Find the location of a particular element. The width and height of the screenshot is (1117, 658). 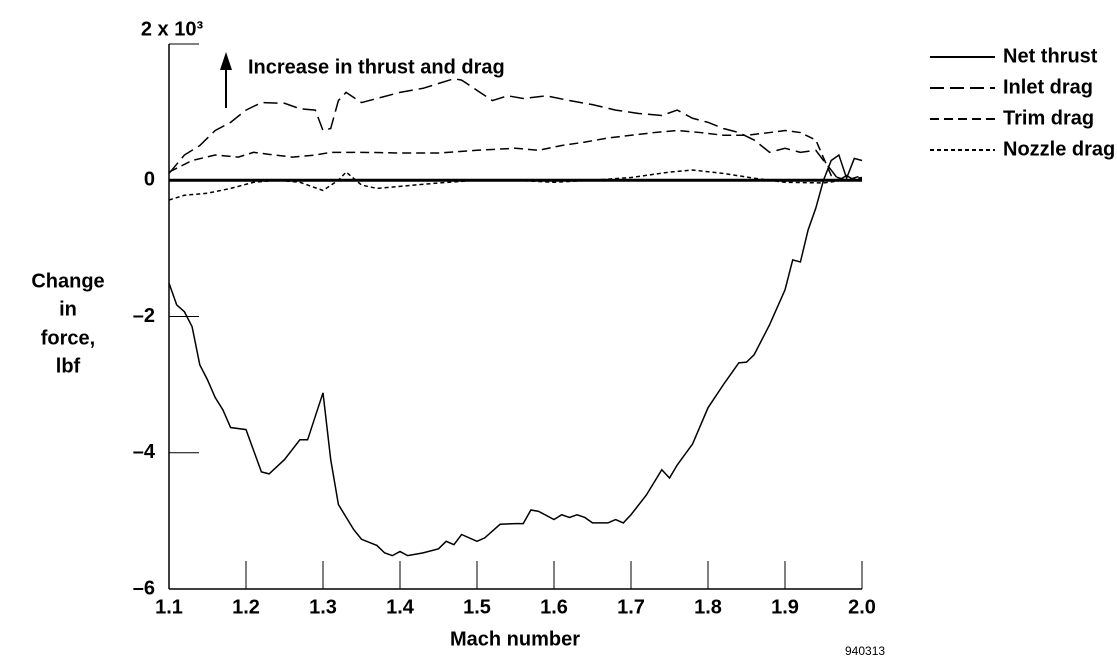

y-axis-title: lbf is located at coordinates (68, 366).